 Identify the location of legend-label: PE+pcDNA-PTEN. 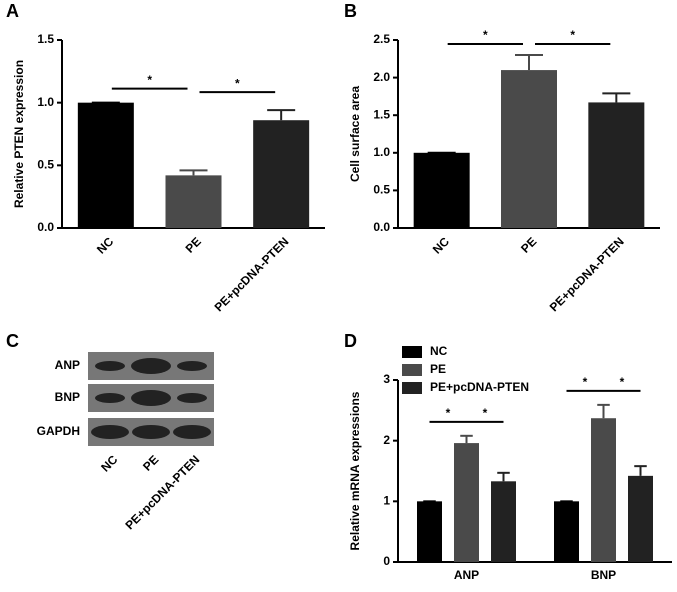
(479, 387).